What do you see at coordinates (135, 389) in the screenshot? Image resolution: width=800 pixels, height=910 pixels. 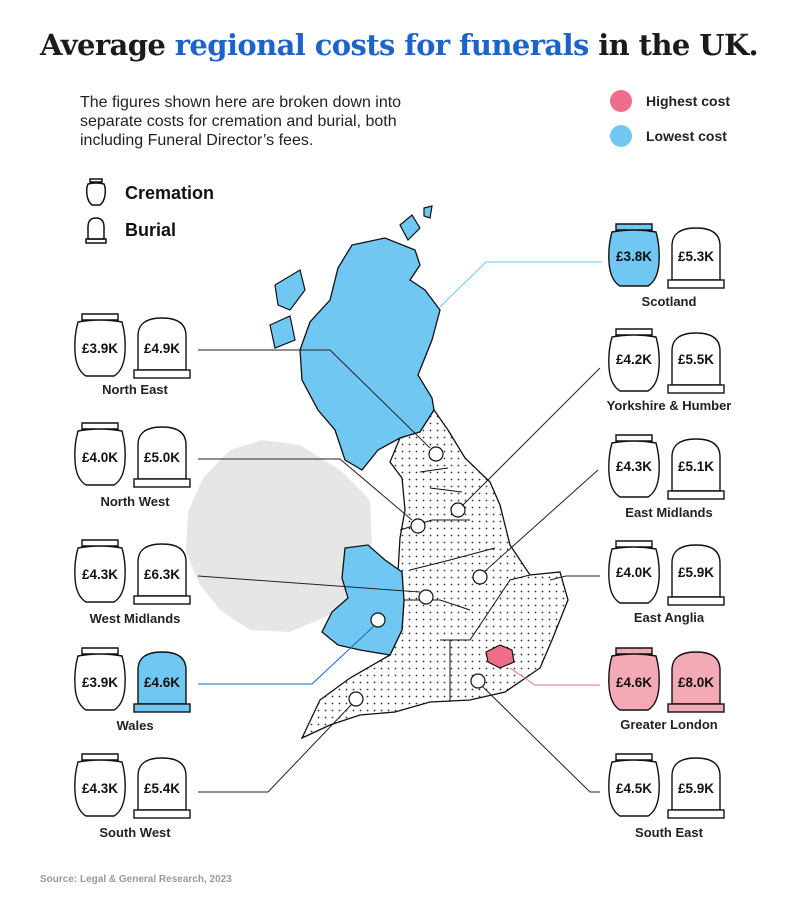 I see `region-name: North East` at bounding box center [135, 389].